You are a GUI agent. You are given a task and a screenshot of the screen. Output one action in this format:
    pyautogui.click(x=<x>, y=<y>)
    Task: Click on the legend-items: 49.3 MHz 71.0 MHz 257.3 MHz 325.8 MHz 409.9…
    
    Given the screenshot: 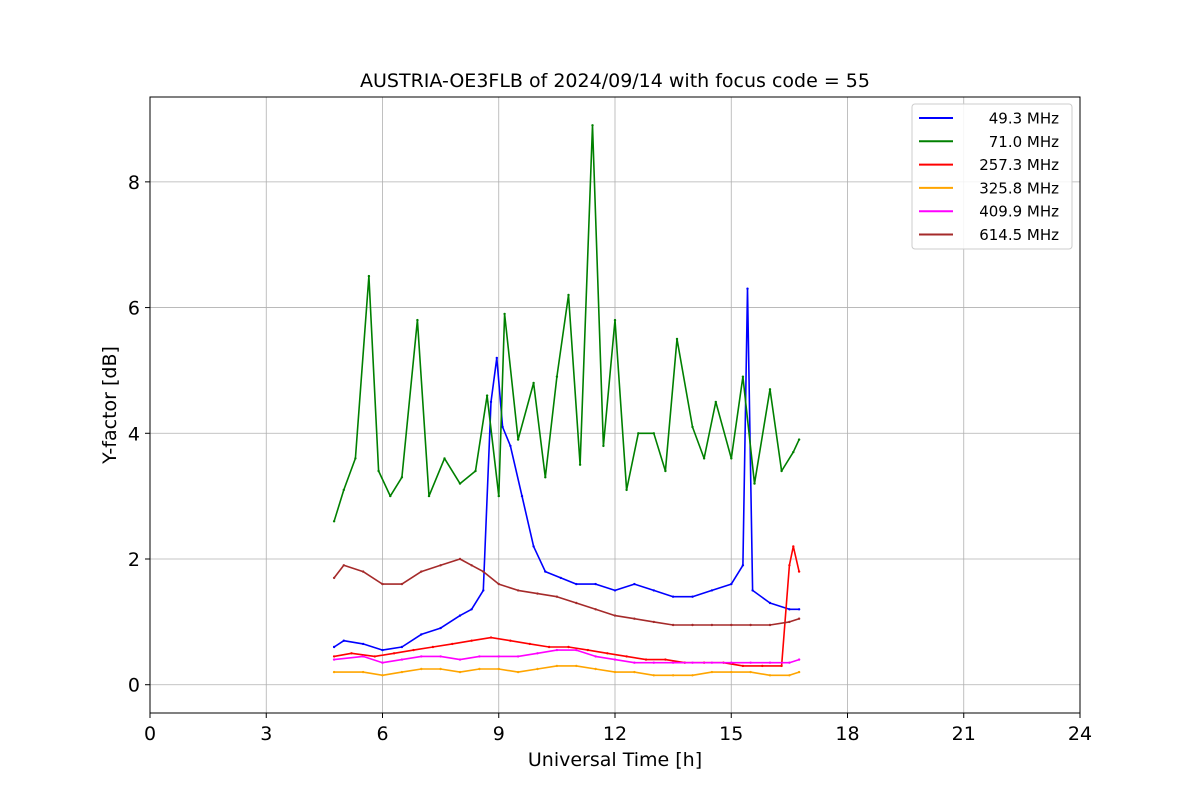 What is the action you would take?
    pyautogui.click(x=989, y=177)
    